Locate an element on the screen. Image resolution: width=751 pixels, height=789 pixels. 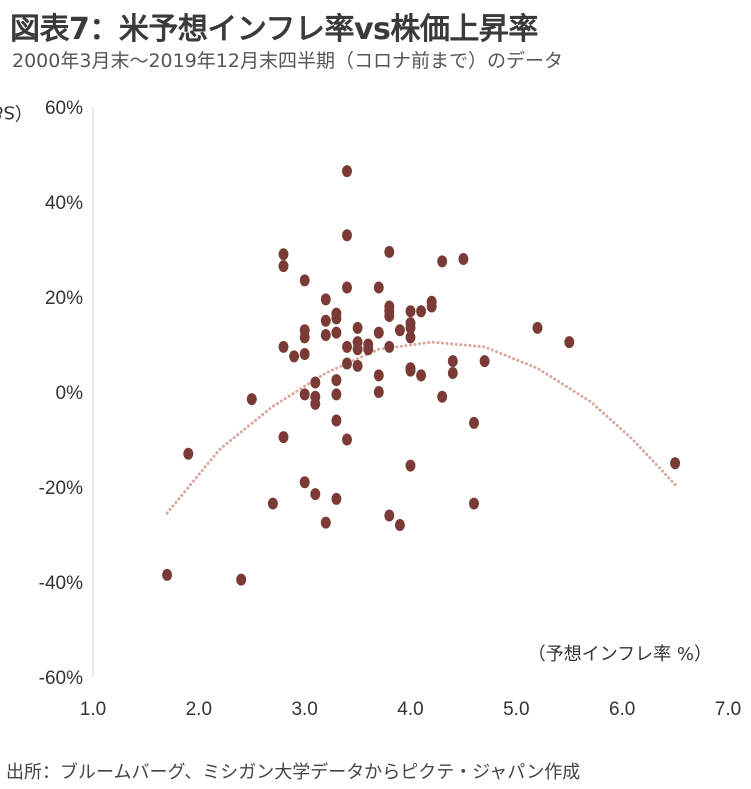
x-tick-label: 5.0 is located at coordinates (516, 709).